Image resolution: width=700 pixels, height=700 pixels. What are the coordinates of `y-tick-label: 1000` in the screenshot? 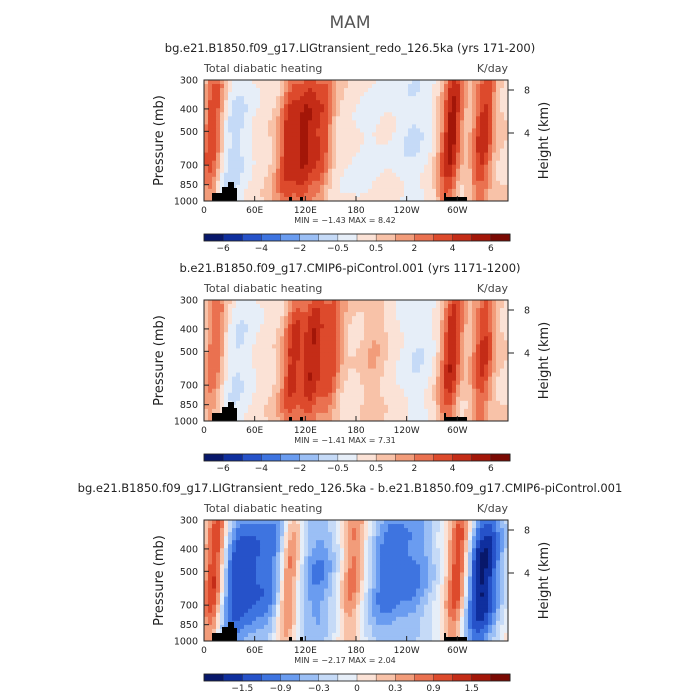 It's located at (186, 422).